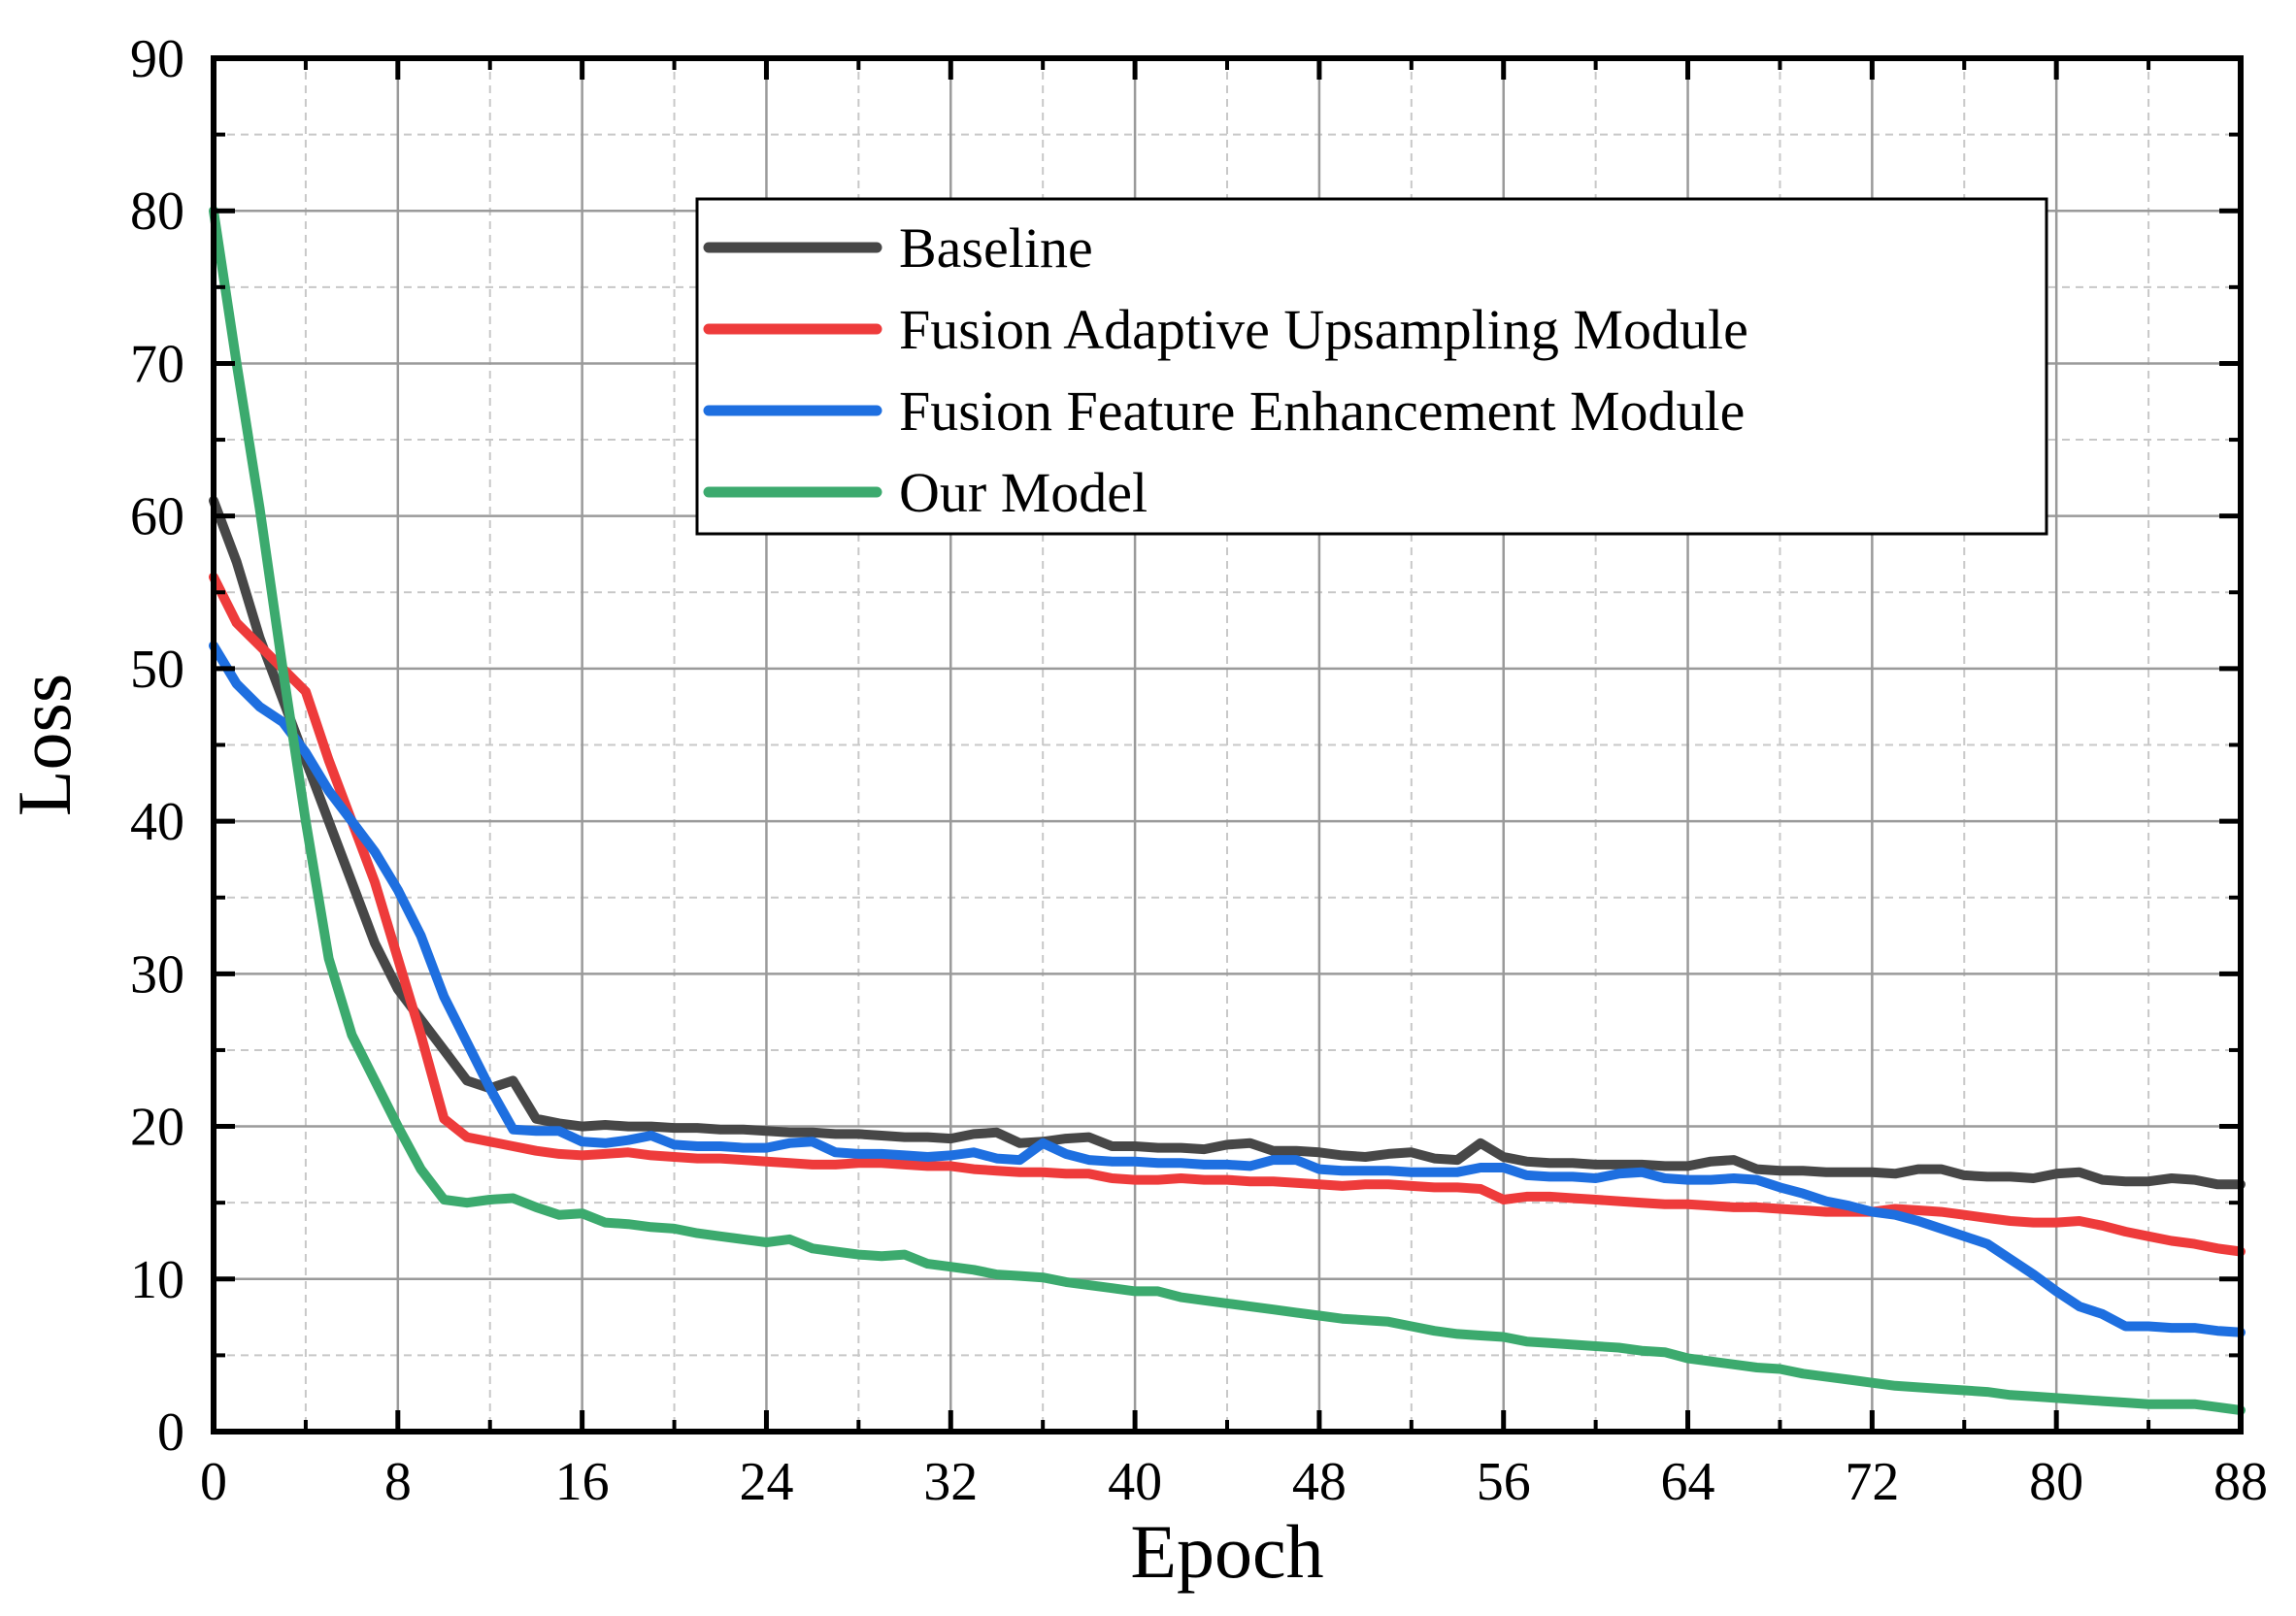 This screenshot has height=1616, width=2296. Describe the element at coordinates (582, 1482) in the screenshot. I see `x-tick-label: 16` at that location.